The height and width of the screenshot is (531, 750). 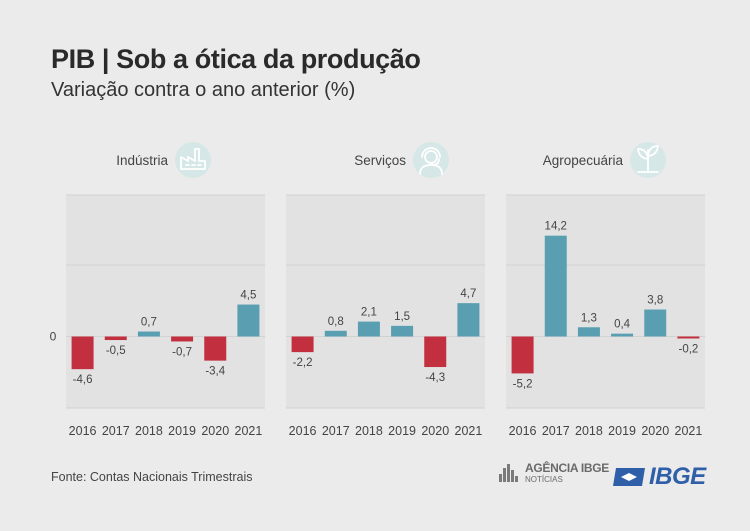 I want to click on agent-headset, so click(x=431, y=161).